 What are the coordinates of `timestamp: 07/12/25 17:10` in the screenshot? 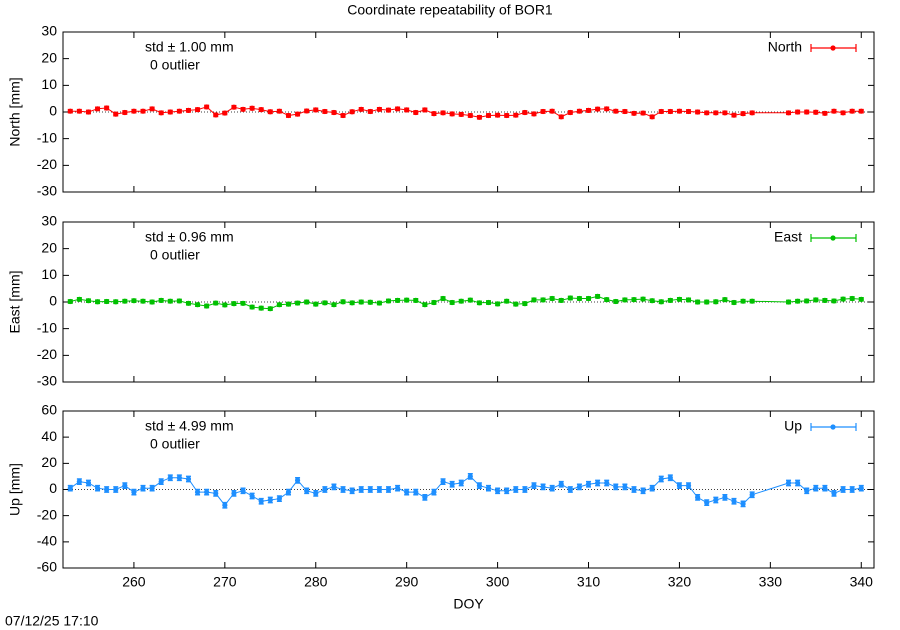 It's located at (52, 621).